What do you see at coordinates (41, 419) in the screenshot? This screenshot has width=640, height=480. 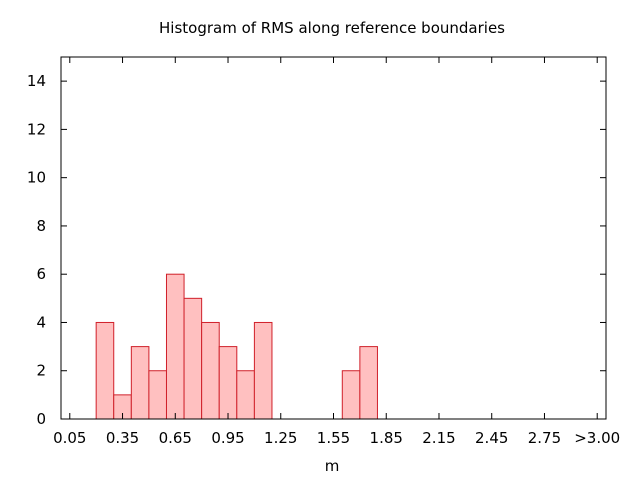 I see `y-tick-label-0: 0` at bounding box center [41, 419].